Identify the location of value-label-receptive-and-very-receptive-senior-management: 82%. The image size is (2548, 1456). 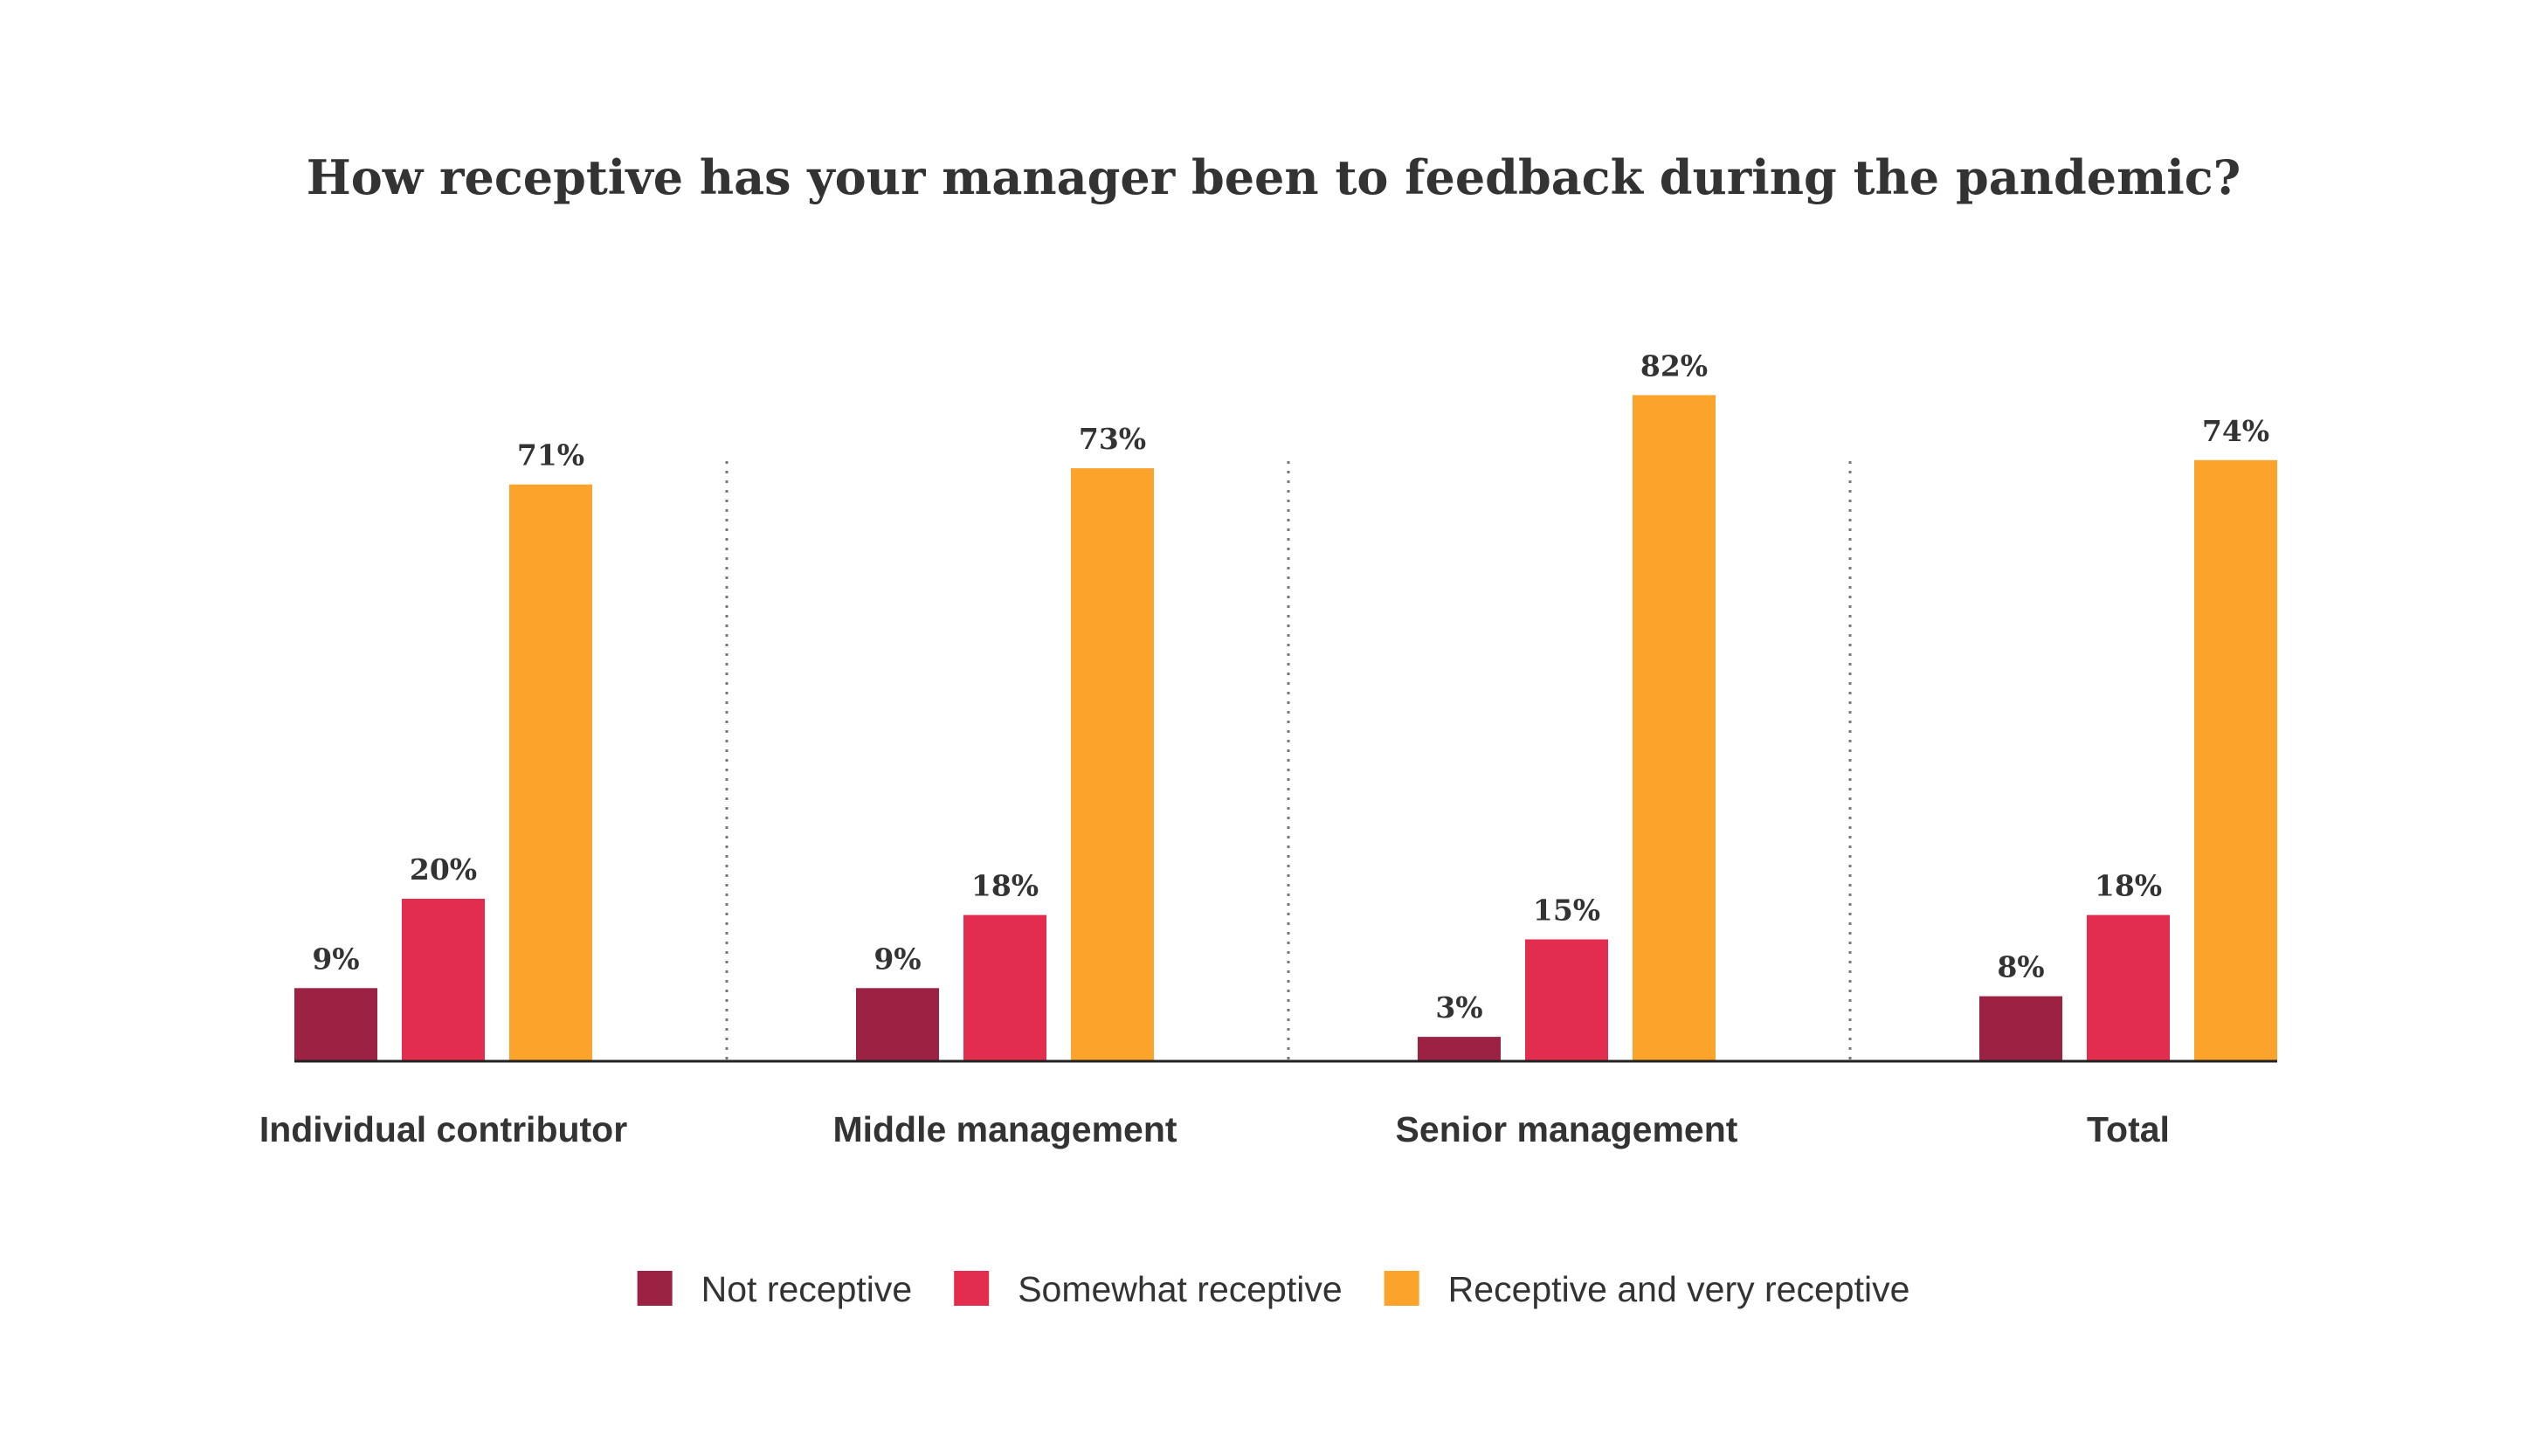
(1674, 365).